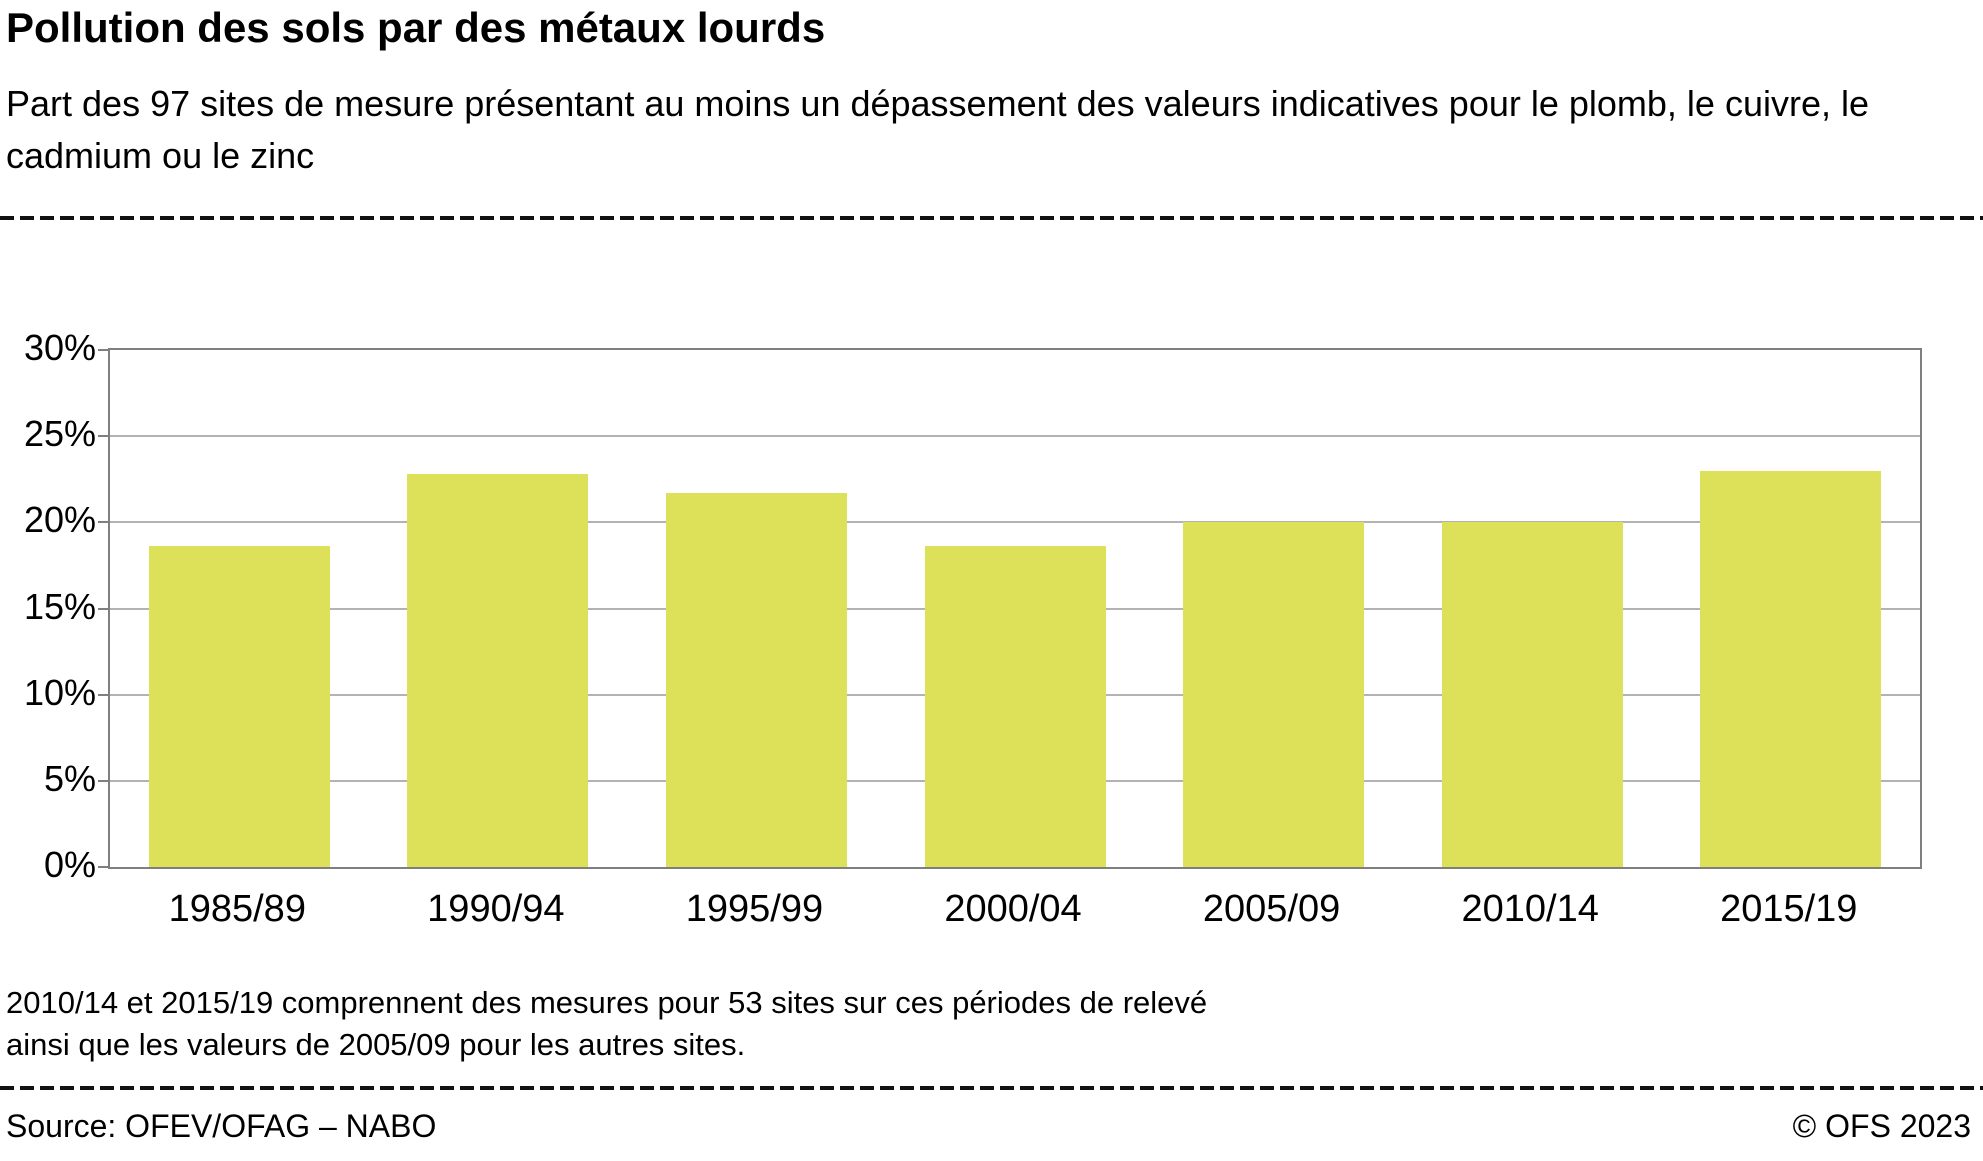  Describe the element at coordinates (991, 218) in the screenshot. I see `top-divider` at that location.